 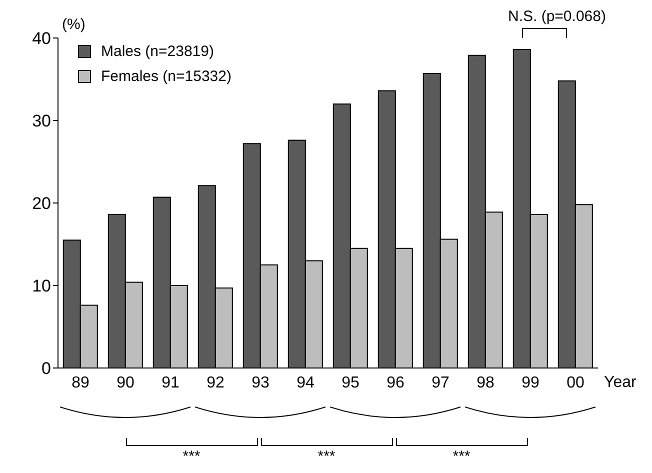 I want to click on x-tick-label: 92, so click(x=215, y=383).